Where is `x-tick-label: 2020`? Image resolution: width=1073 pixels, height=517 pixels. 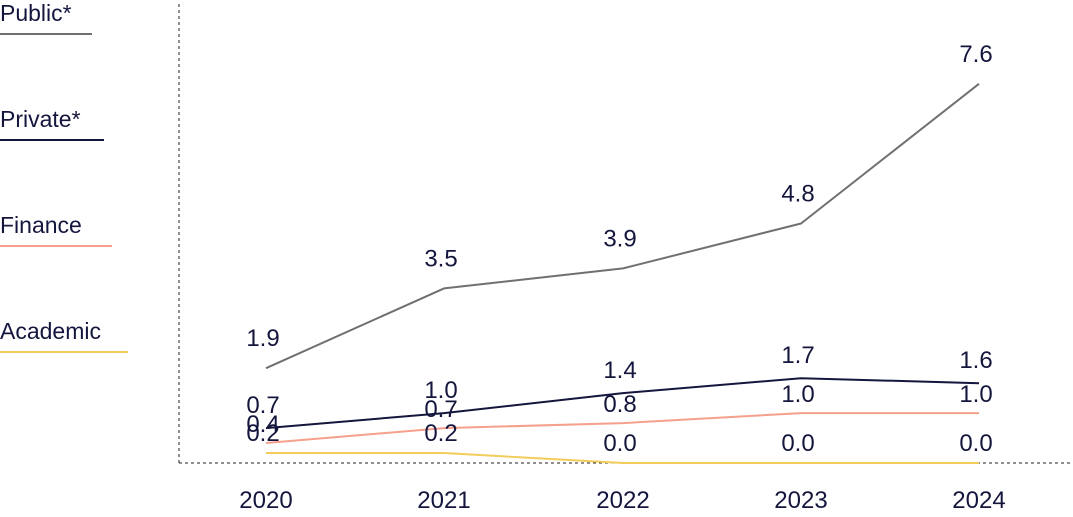 x-tick-label: 2020 is located at coordinates (265, 500).